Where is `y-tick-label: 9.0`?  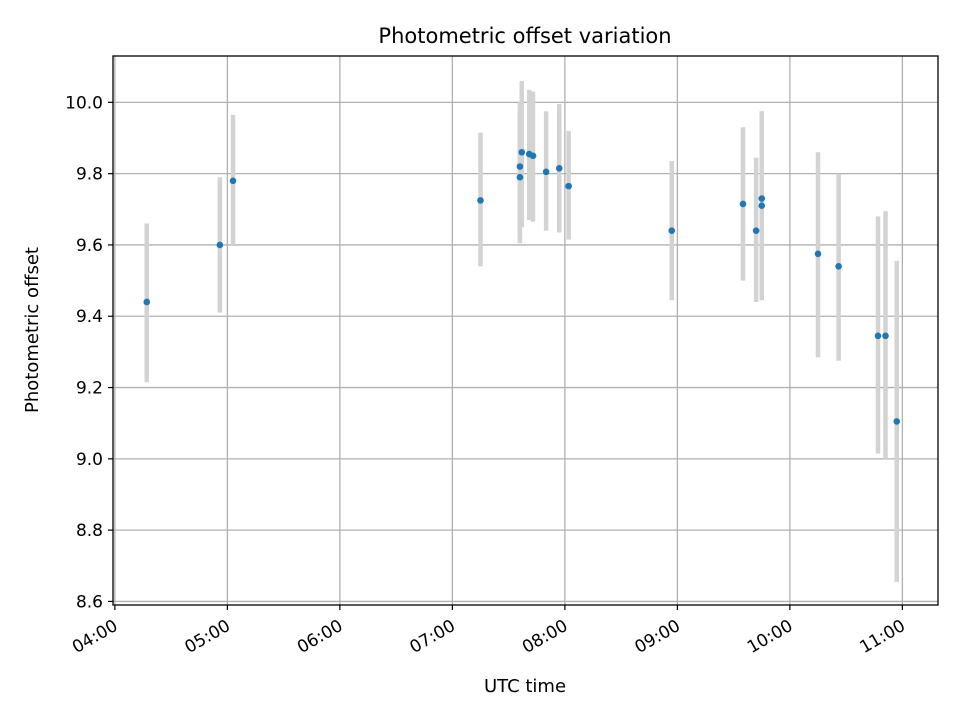
y-tick-label: 9.0 is located at coordinates (89, 460).